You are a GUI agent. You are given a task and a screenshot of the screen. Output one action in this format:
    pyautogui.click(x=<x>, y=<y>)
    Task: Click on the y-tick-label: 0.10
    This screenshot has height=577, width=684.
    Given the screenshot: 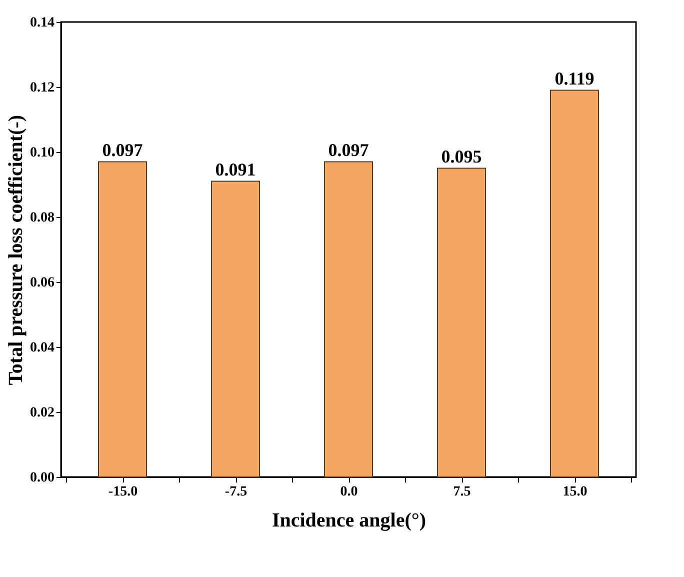 What is the action you would take?
    pyautogui.click(x=42, y=153)
    